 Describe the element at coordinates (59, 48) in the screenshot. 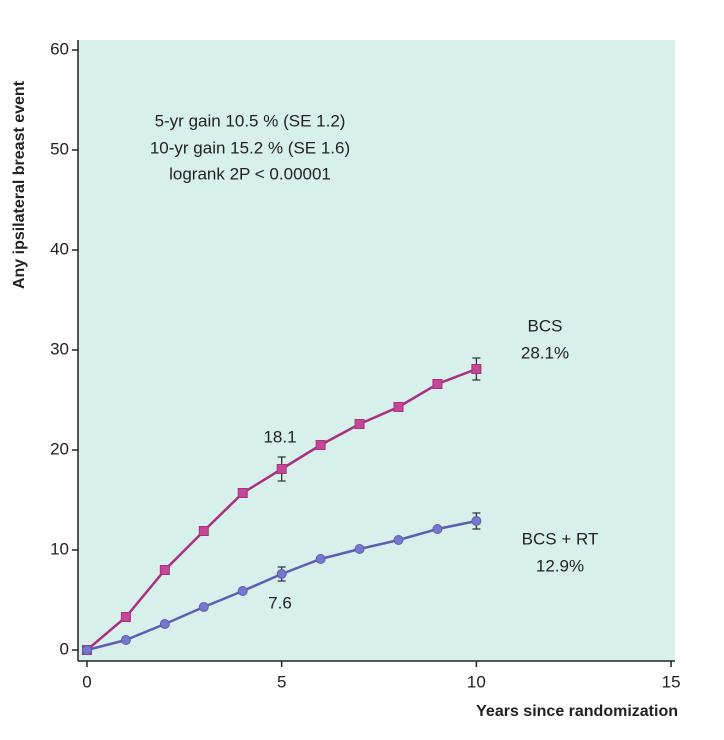

I see `y-tick-label: 60` at that location.